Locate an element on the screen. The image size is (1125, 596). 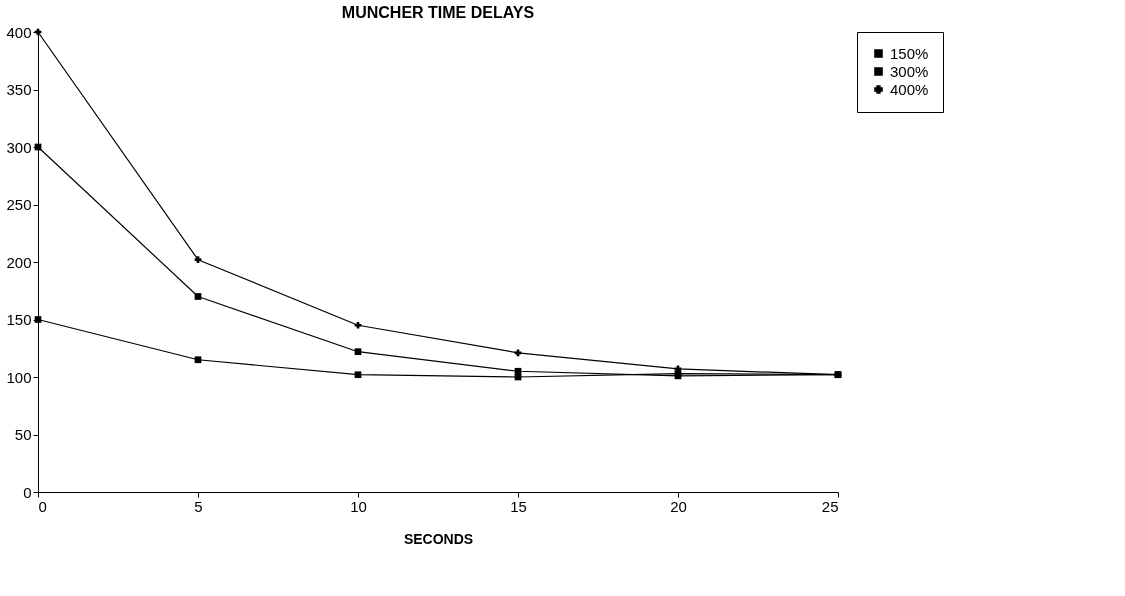
y-tick-label: 400 is located at coordinates (19, 32).